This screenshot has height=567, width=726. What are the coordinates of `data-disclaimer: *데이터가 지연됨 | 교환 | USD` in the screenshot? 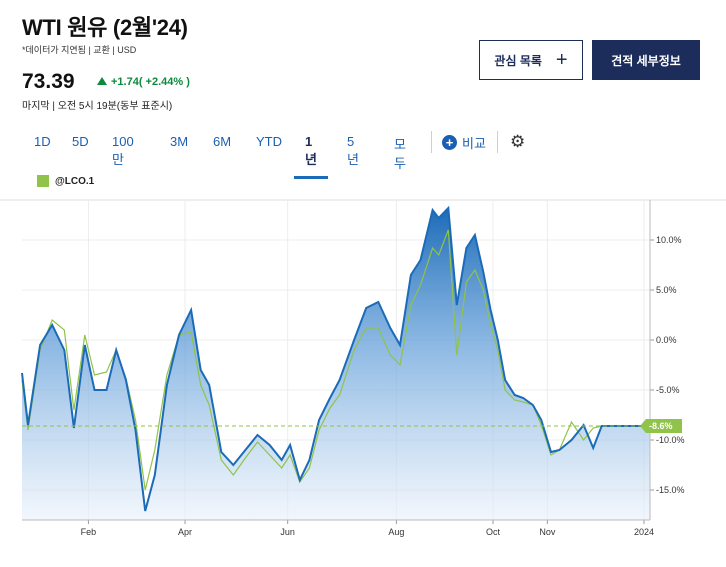 It's located at (79, 50).